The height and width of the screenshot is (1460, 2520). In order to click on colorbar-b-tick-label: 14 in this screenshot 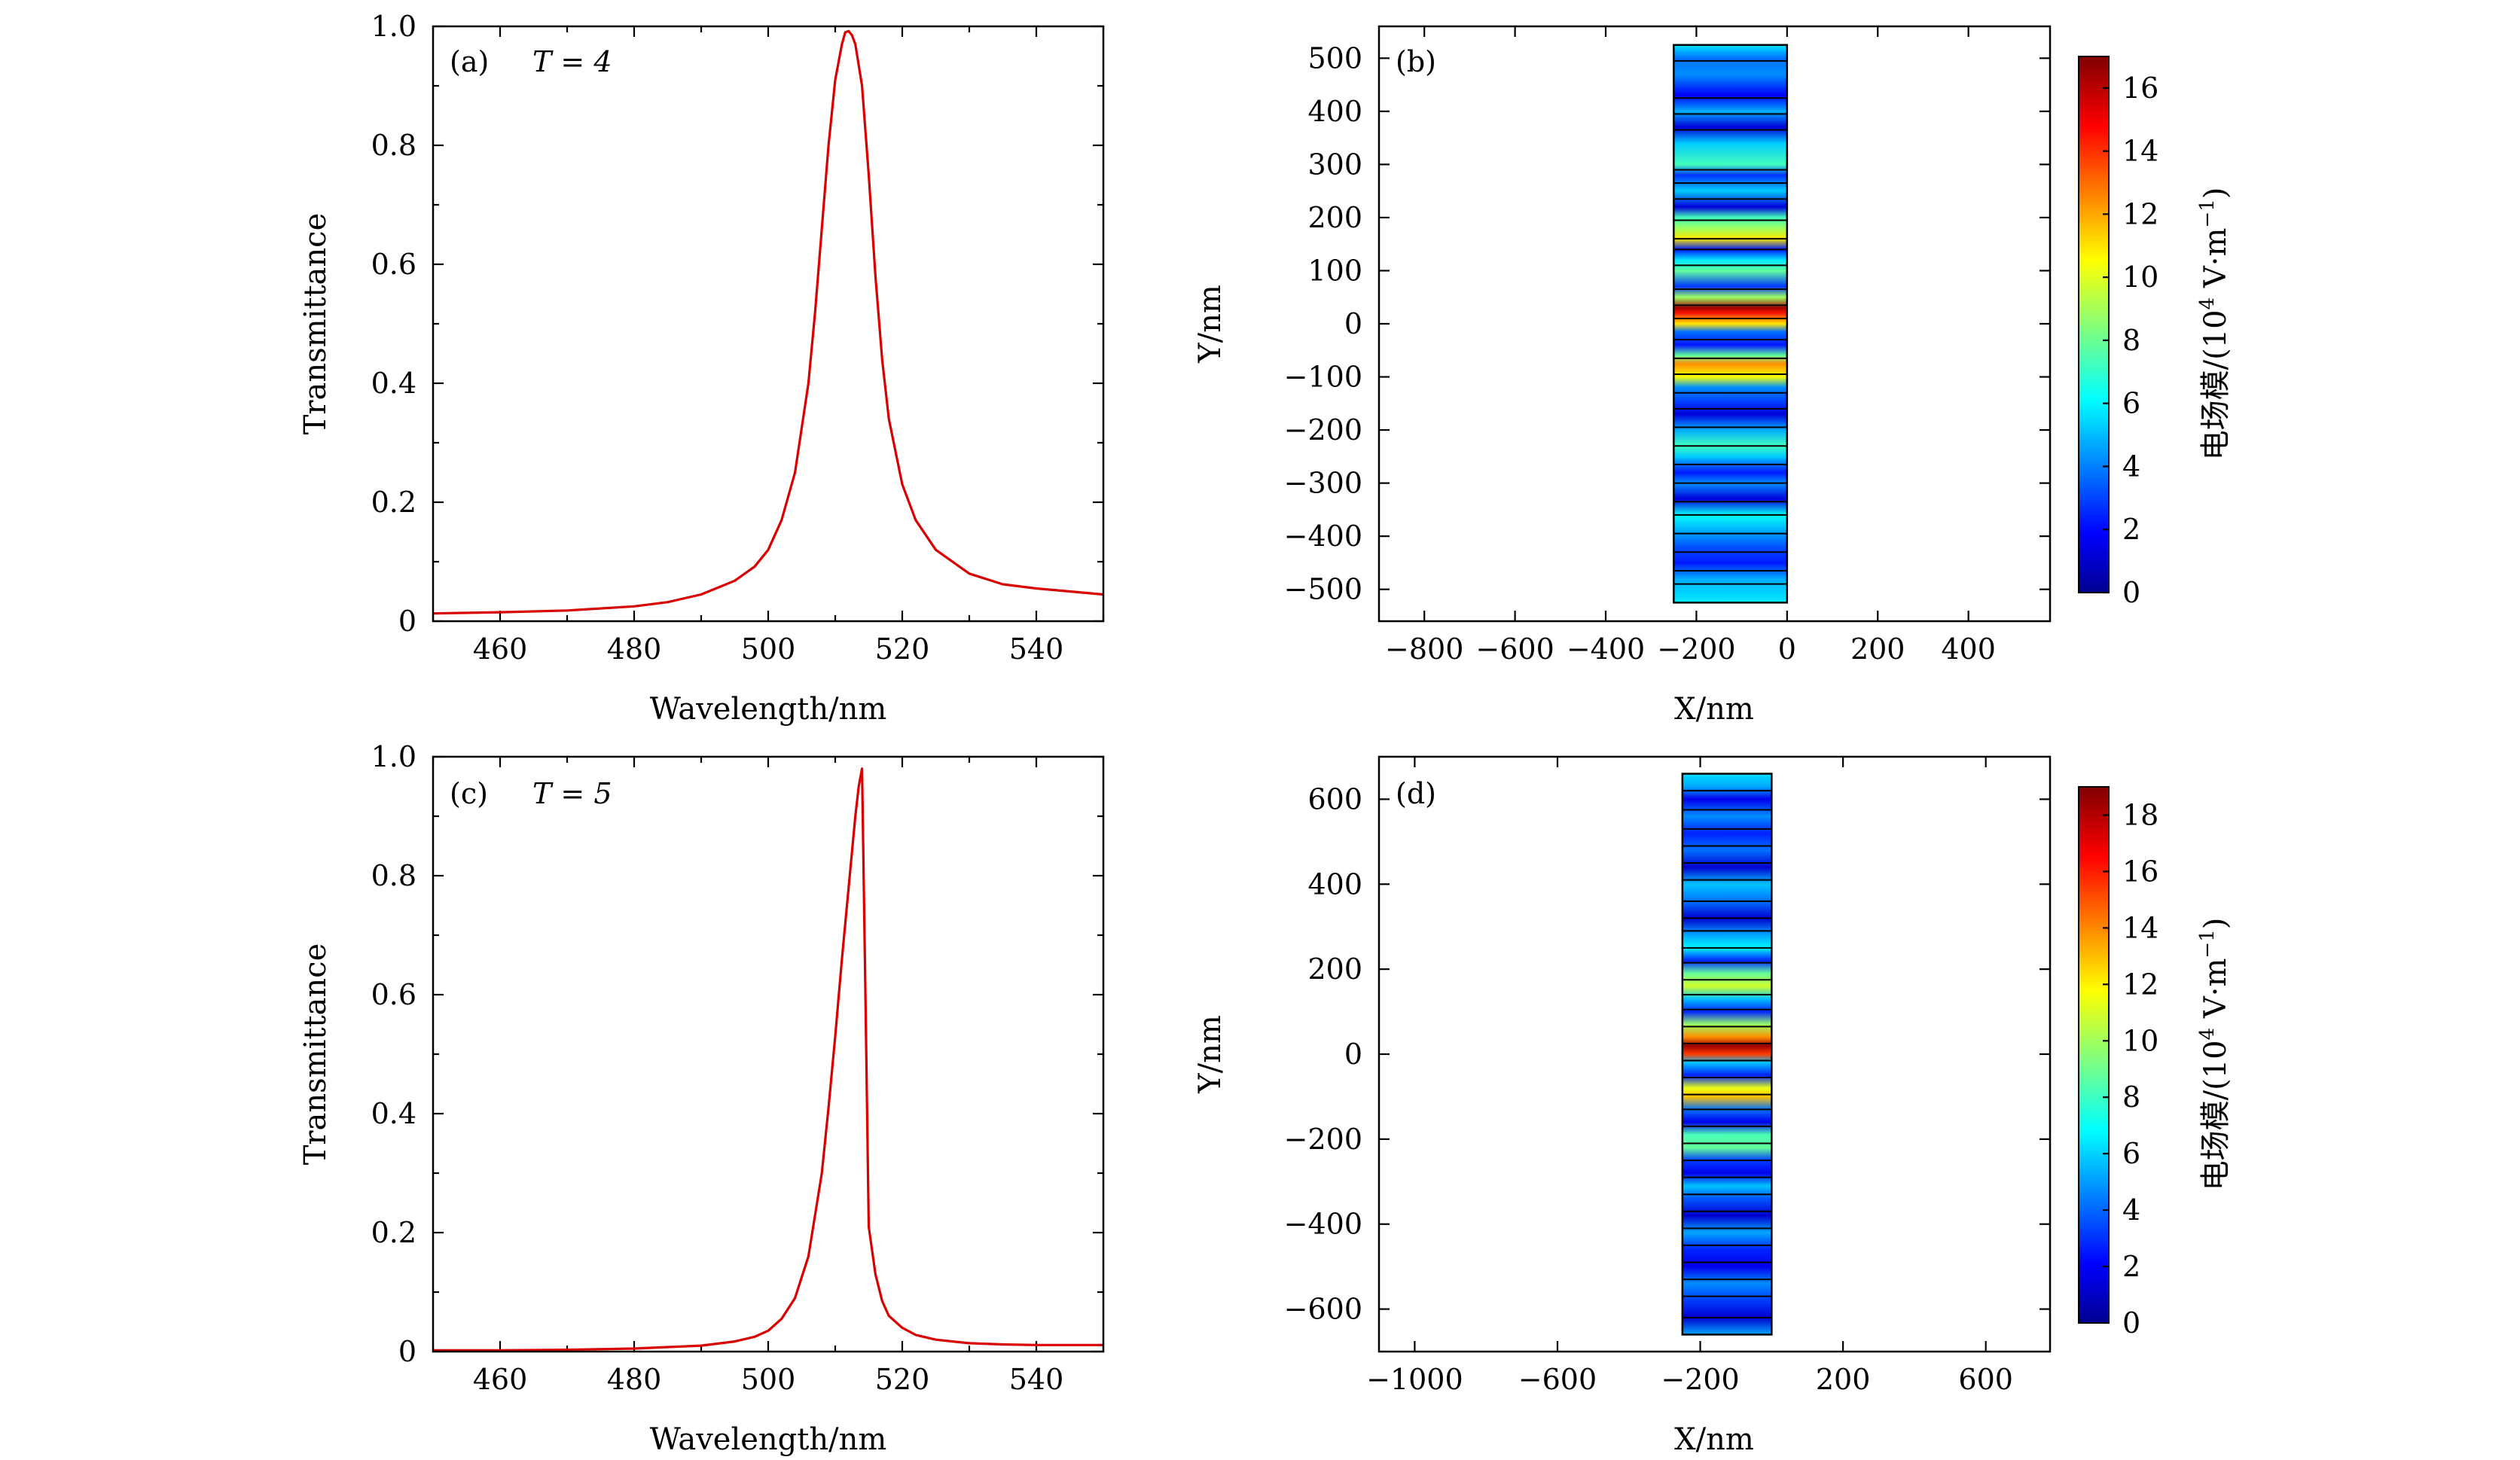, I will do `click(2140, 151)`.